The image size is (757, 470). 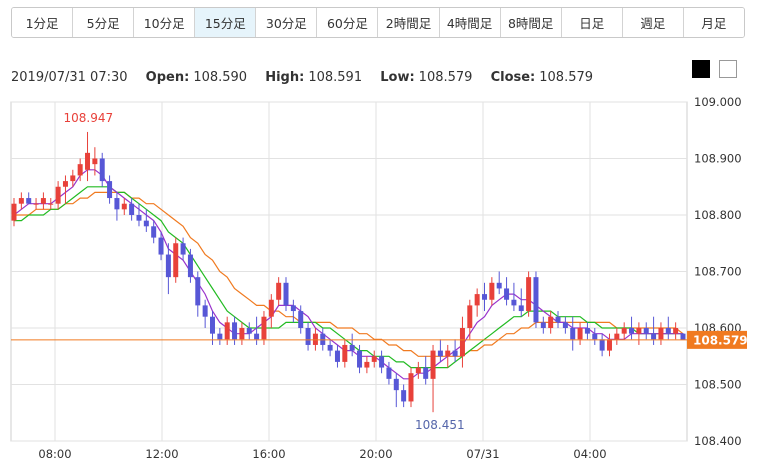 What do you see at coordinates (165, 22) in the screenshot?
I see `tab-timeframe: 10分足` at bounding box center [165, 22].